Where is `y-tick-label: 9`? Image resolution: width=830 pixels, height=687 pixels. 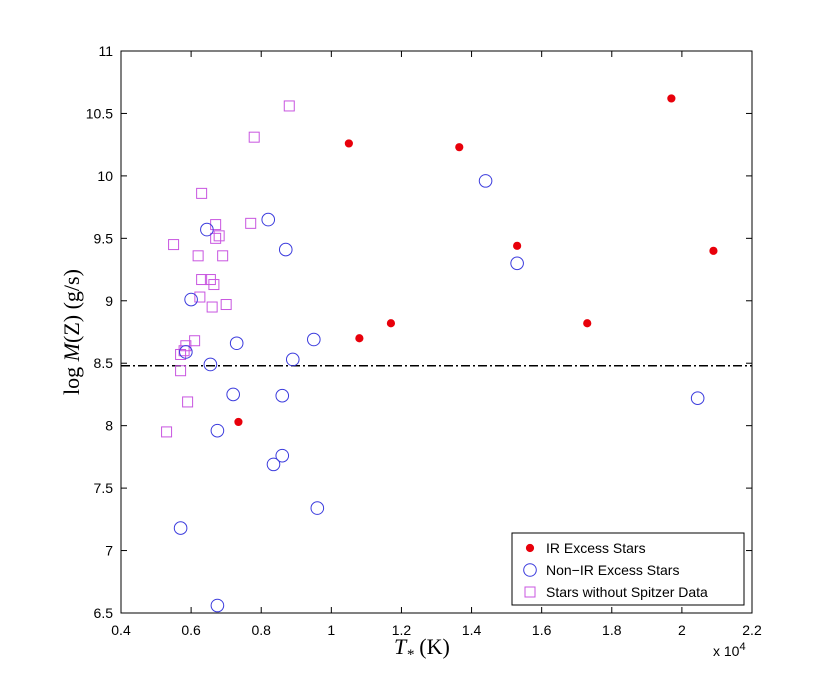 y-tick-label: 9 is located at coordinates (109, 301).